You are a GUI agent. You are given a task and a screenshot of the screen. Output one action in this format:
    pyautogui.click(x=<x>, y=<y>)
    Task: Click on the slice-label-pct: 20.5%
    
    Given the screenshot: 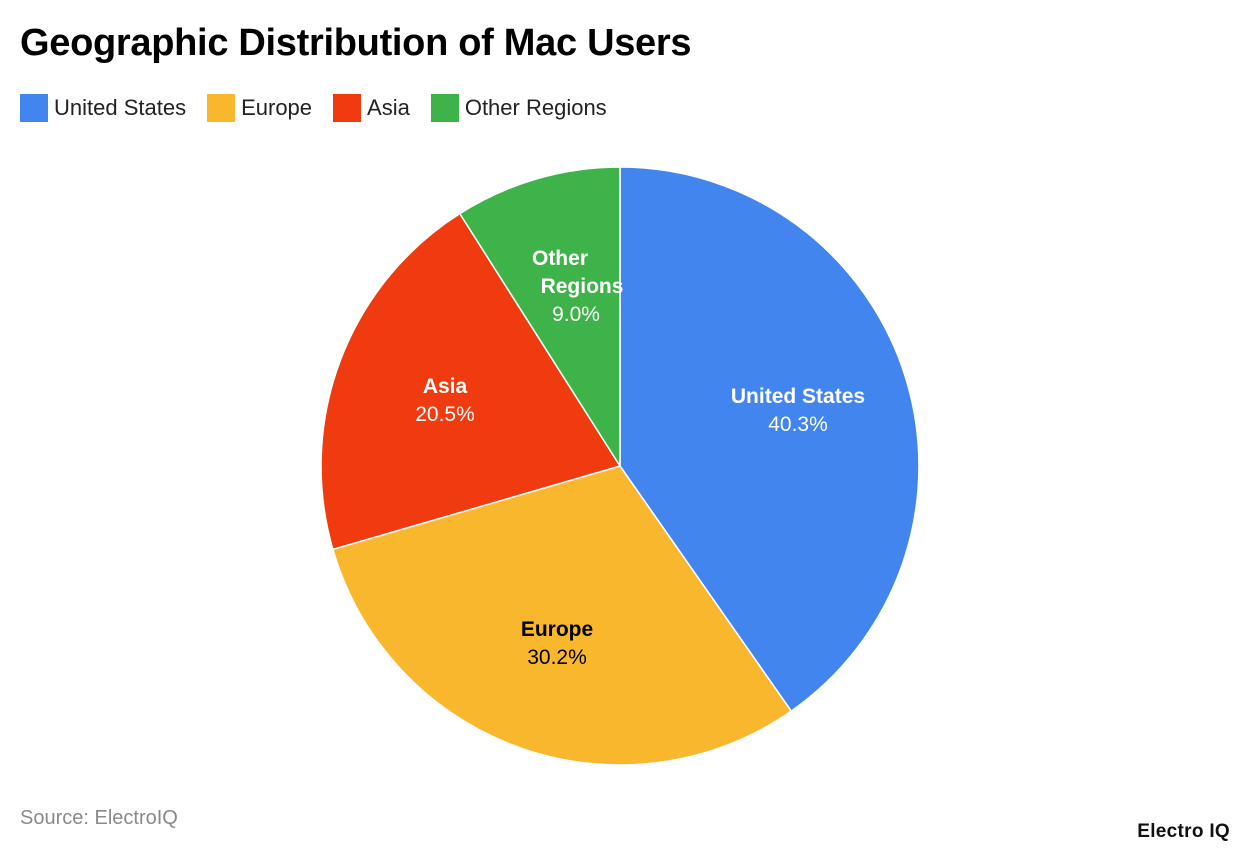 What is the action you would take?
    pyautogui.click(x=445, y=414)
    